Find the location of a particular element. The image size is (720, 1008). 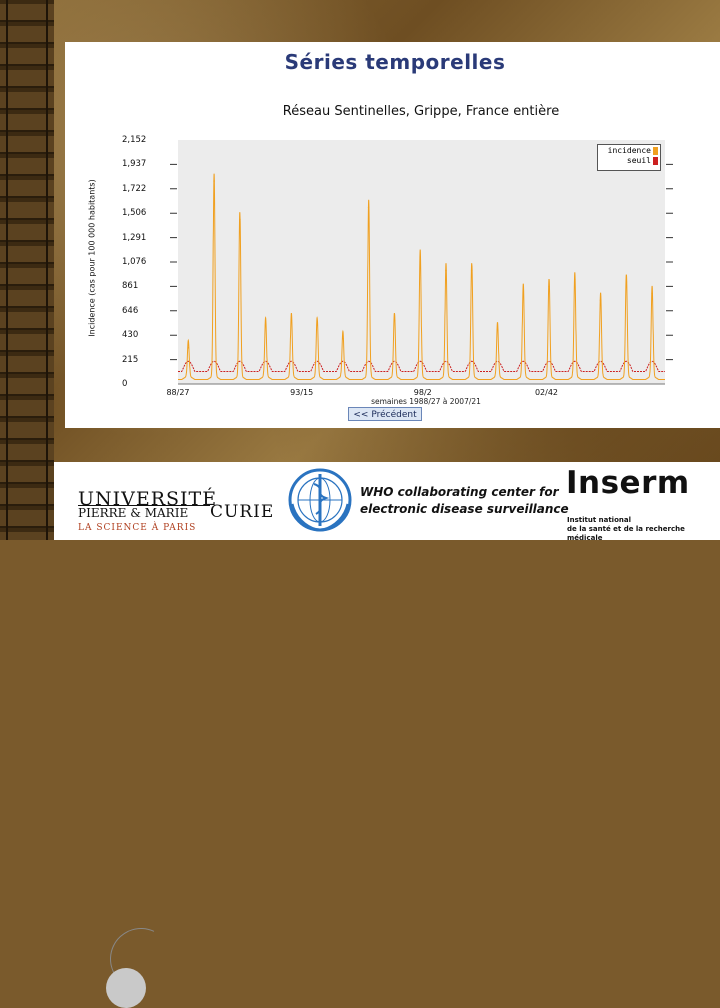

series-seuil-line is located at coordinates (421, 366).